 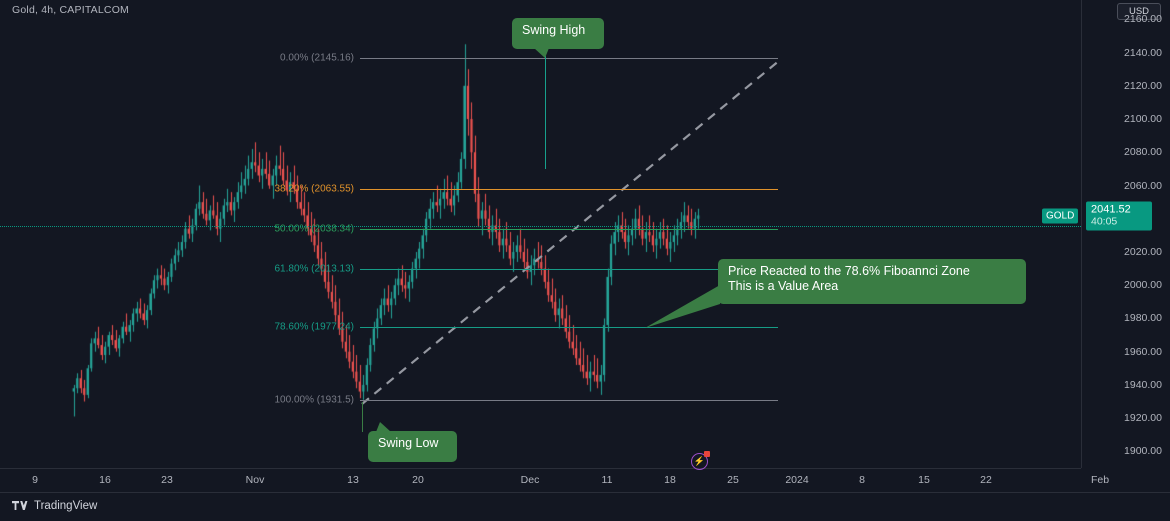 I want to click on lightning-bolt-glyph: ⚡, so click(x=699, y=461).